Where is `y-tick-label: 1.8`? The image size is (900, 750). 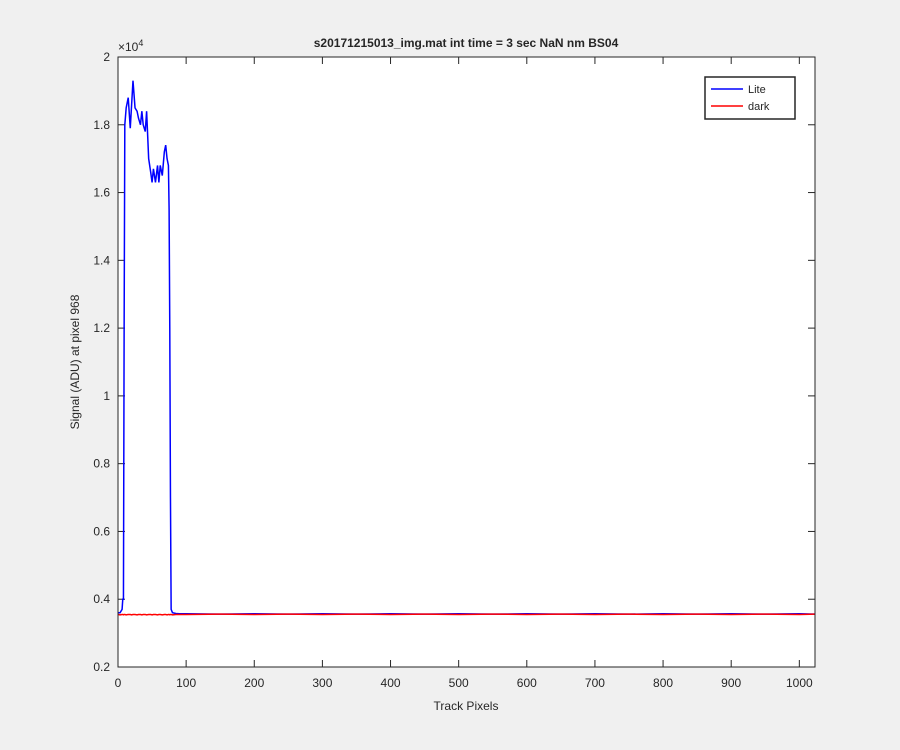 y-tick-label: 1.8 is located at coordinates (101, 125).